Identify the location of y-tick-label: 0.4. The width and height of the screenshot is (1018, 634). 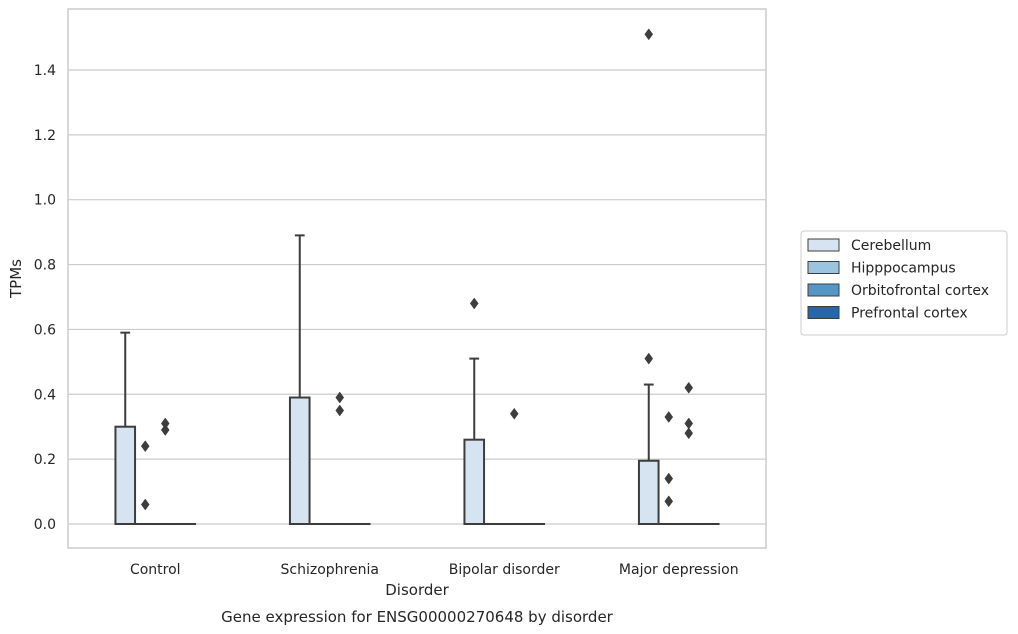
(45, 395).